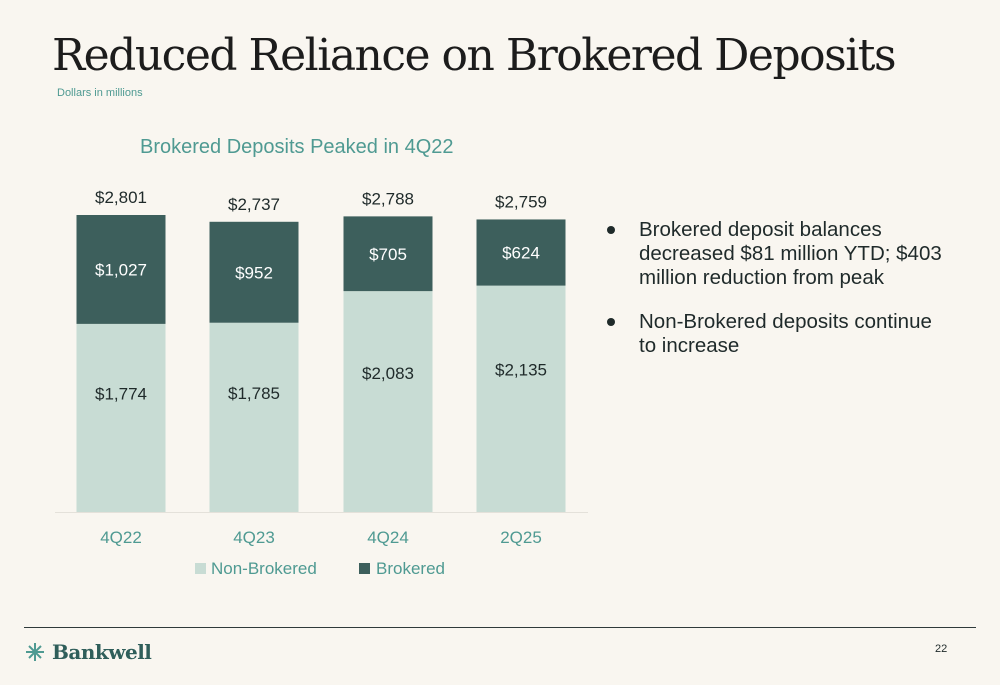  Describe the element at coordinates (121, 393) in the screenshot. I see `data-label-non-brokered: $1,774` at that location.